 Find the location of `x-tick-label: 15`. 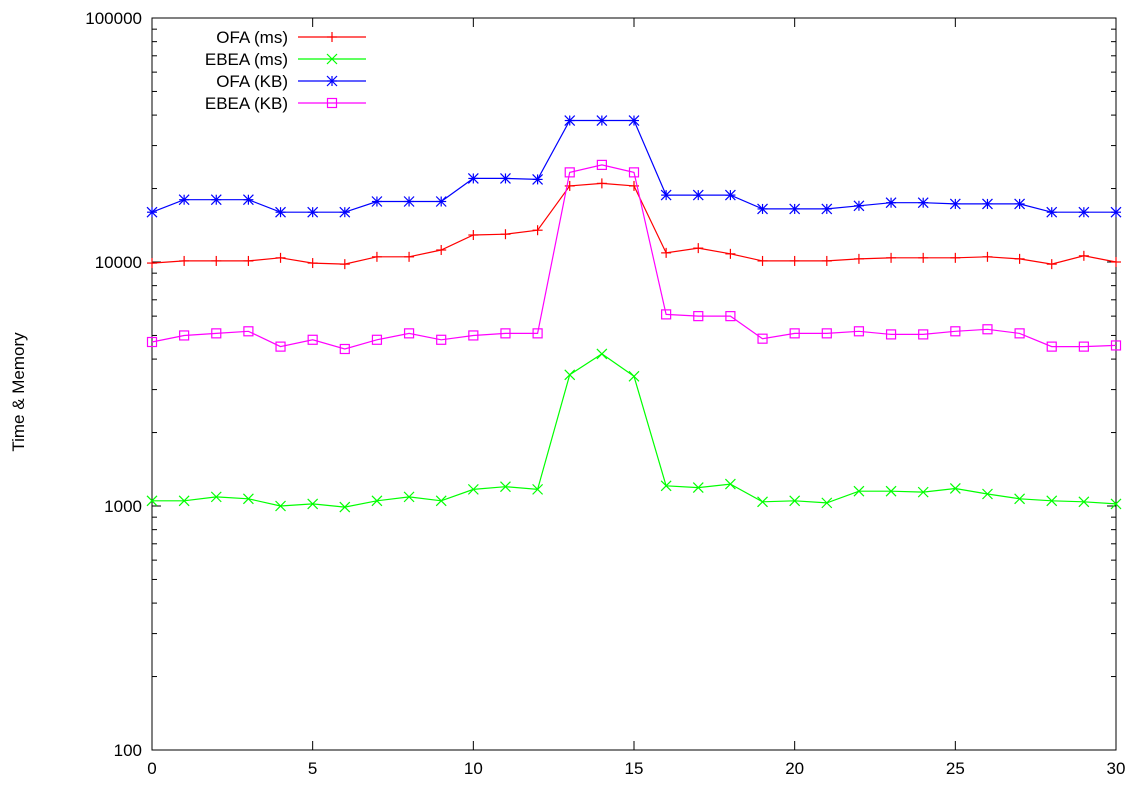

x-tick-label: 15 is located at coordinates (634, 768).